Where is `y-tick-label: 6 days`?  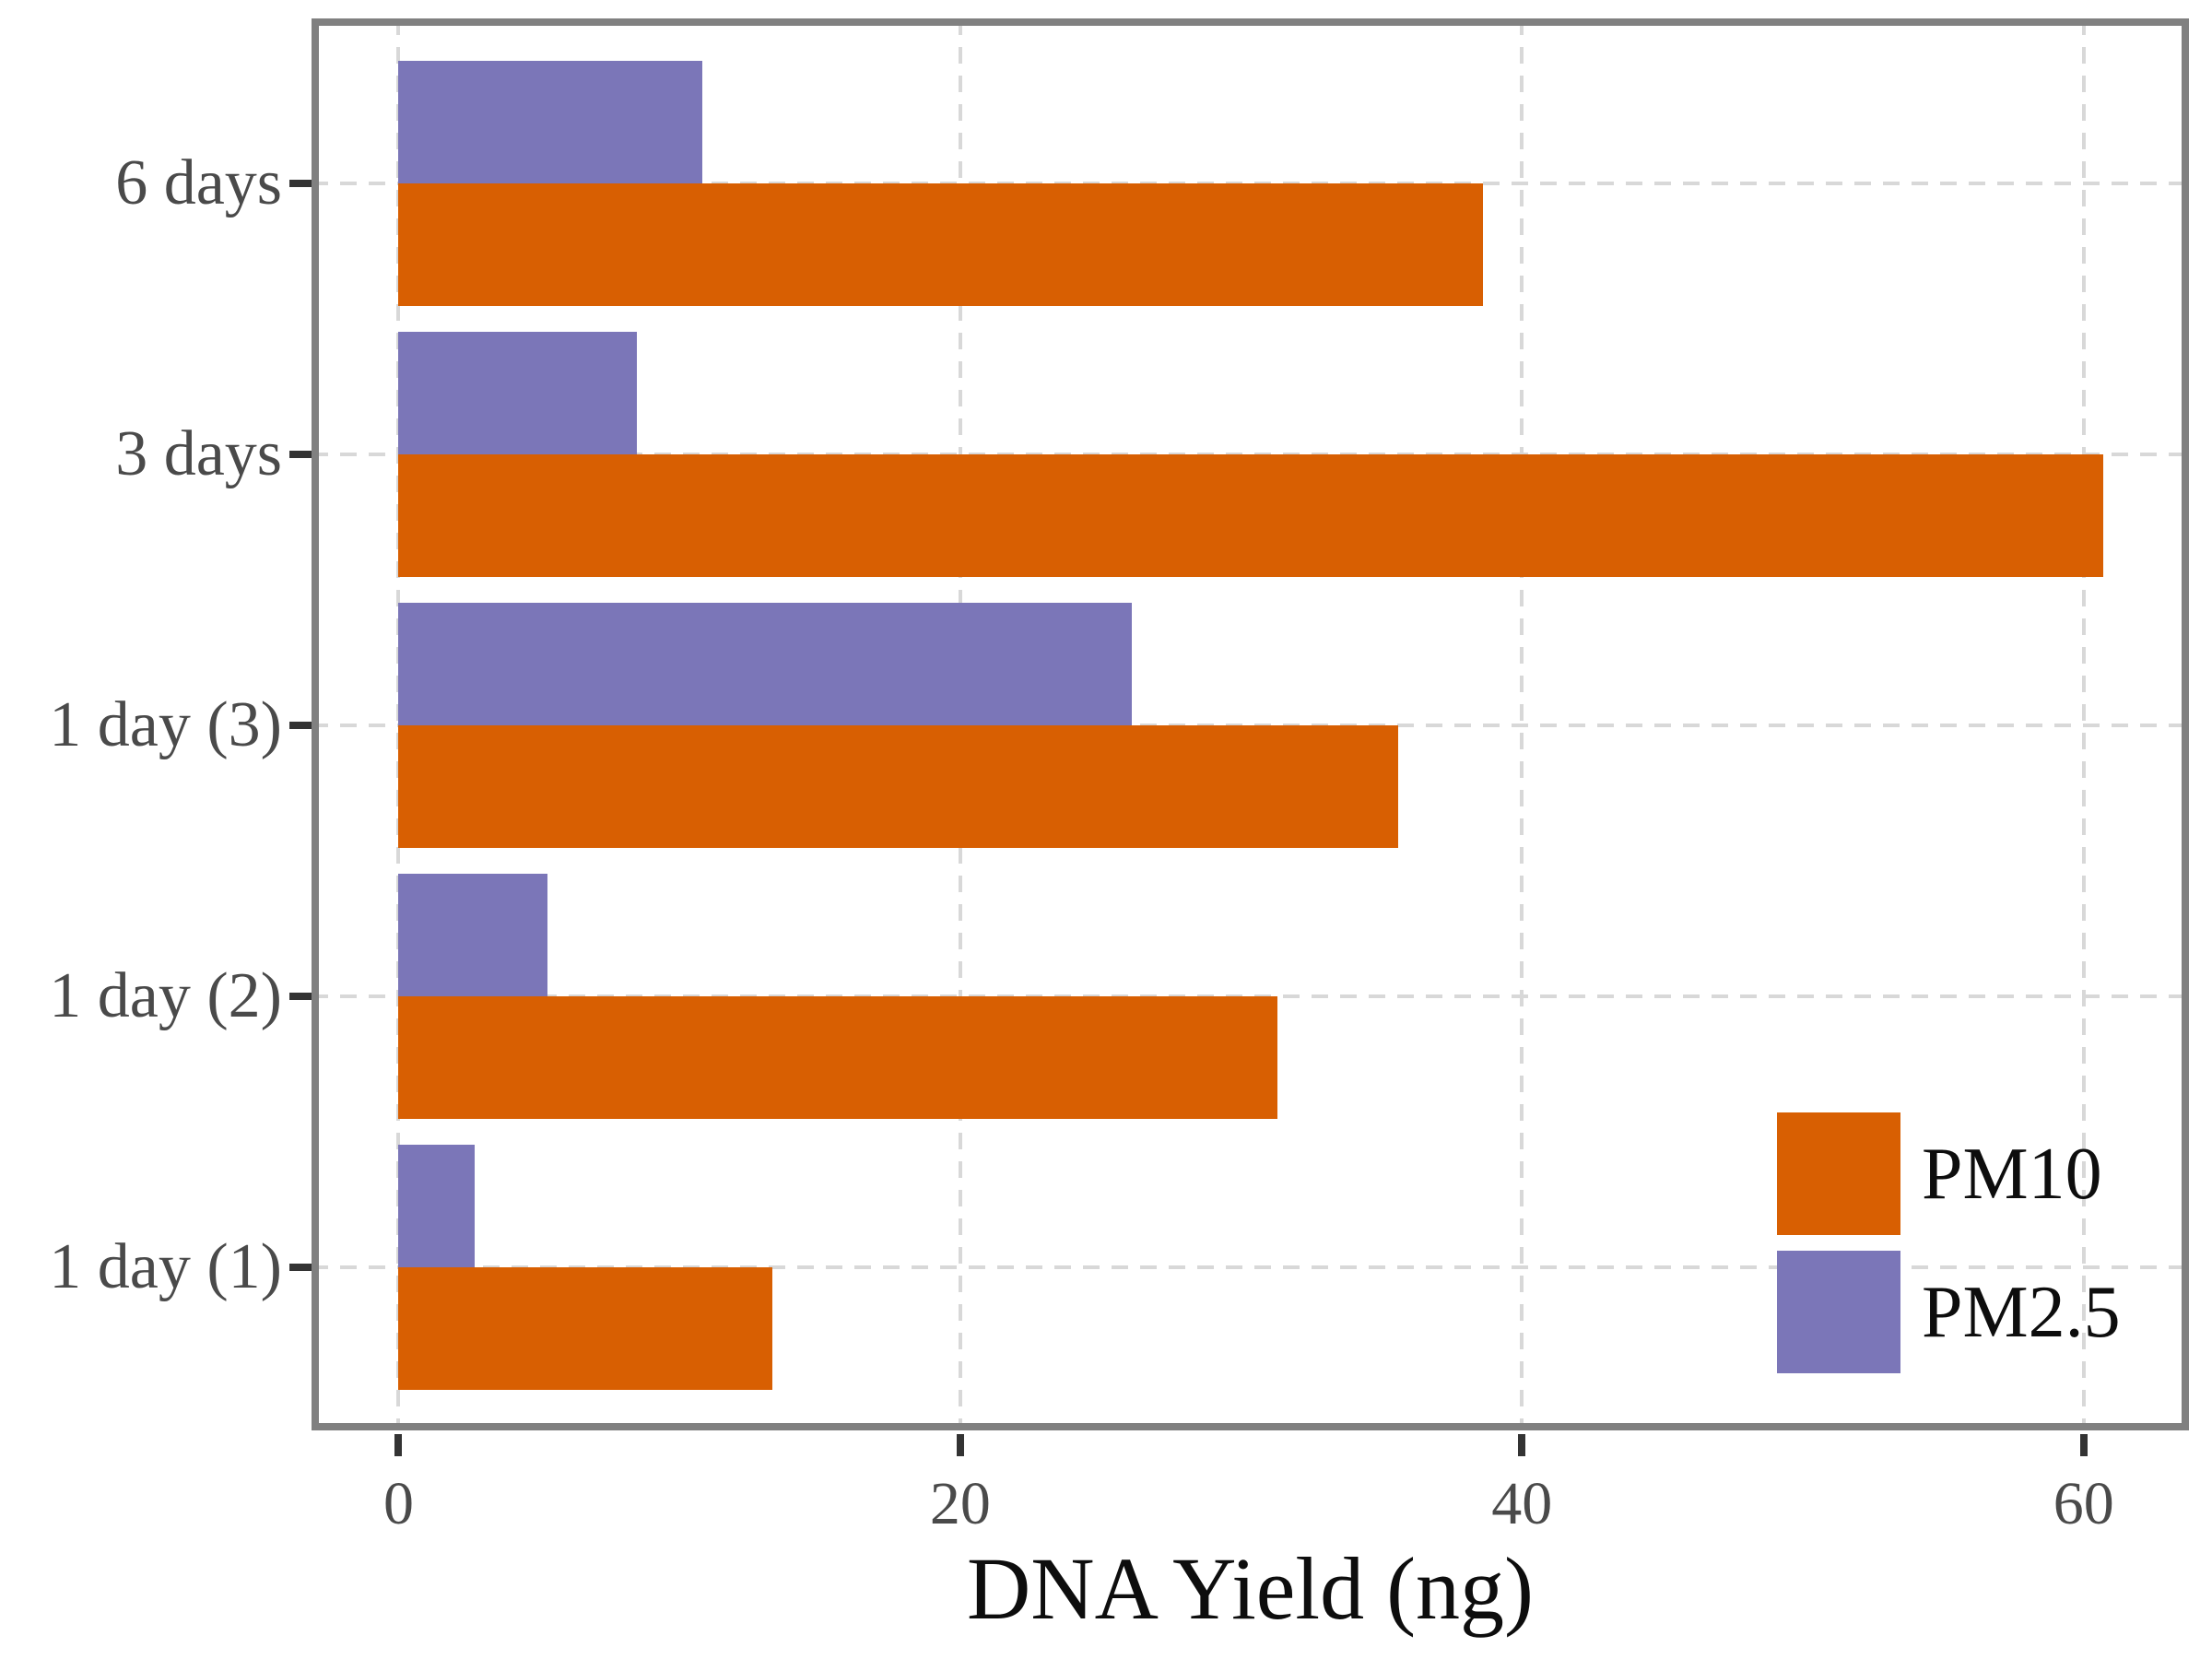 y-tick-label: 6 days is located at coordinates (198, 182).